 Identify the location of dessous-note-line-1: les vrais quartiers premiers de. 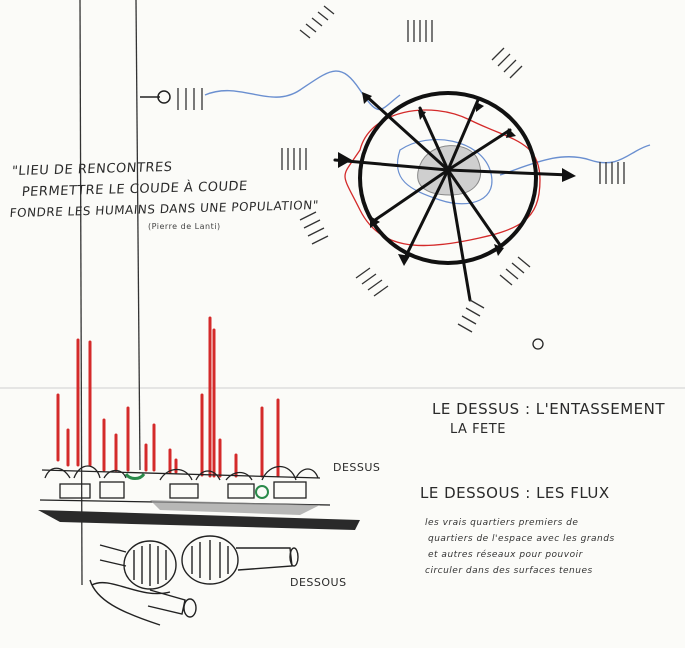
(502, 523).